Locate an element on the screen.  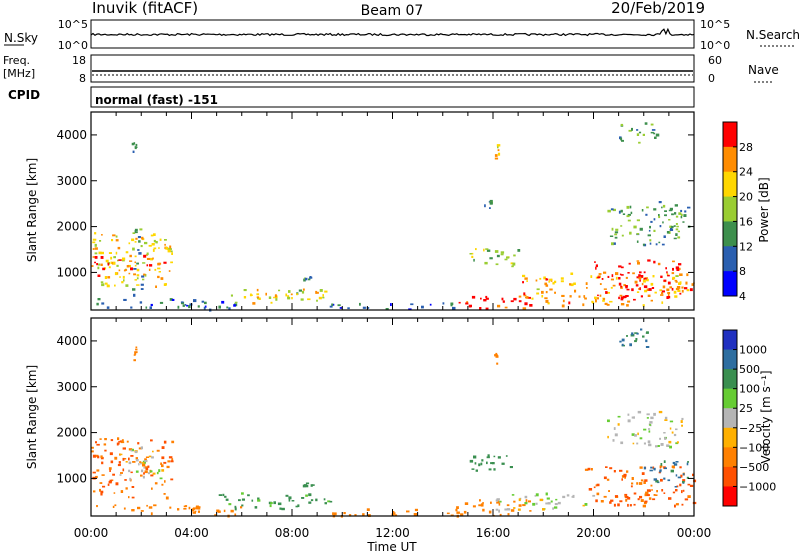
colorbar-tick-label: 25 is located at coordinates (746, 408).